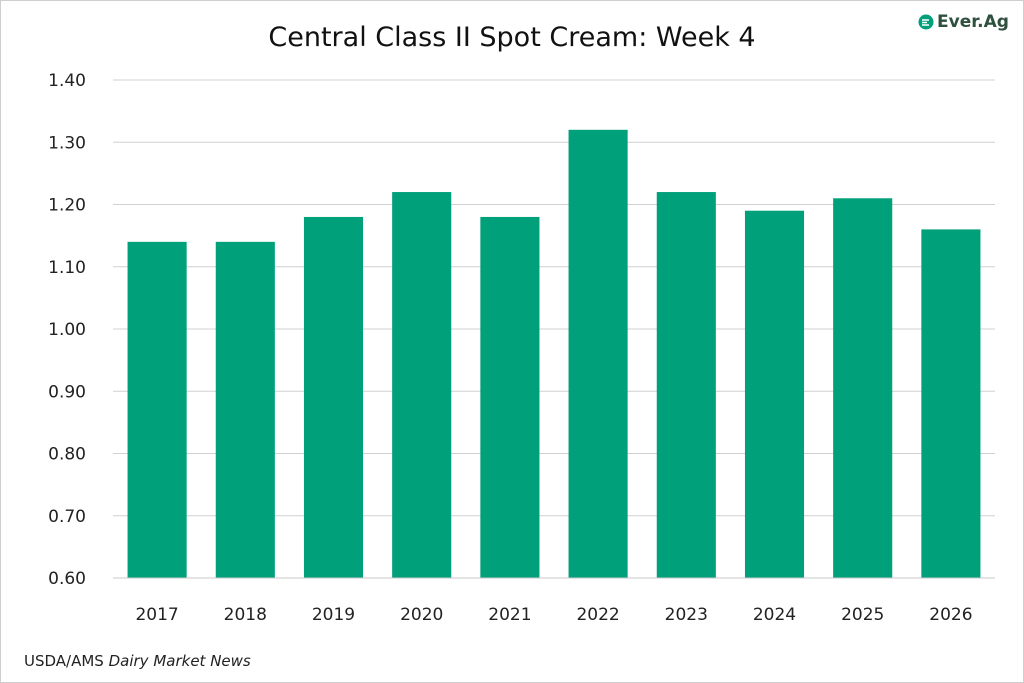  What do you see at coordinates (67, 143) in the screenshot?
I see `y-tick-label: 1.30` at bounding box center [67, 143].